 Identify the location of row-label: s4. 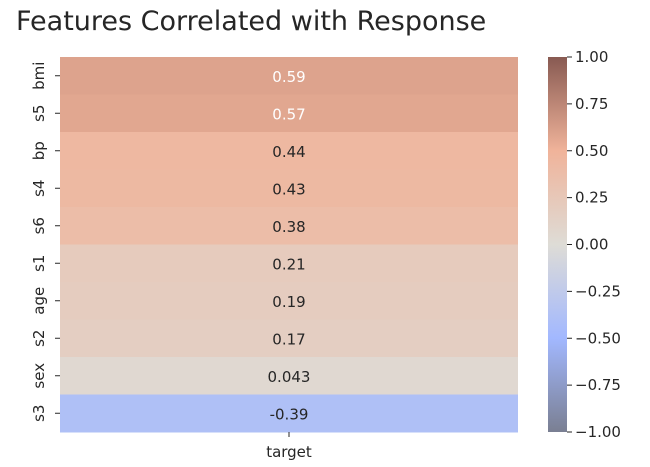
(39, 188).